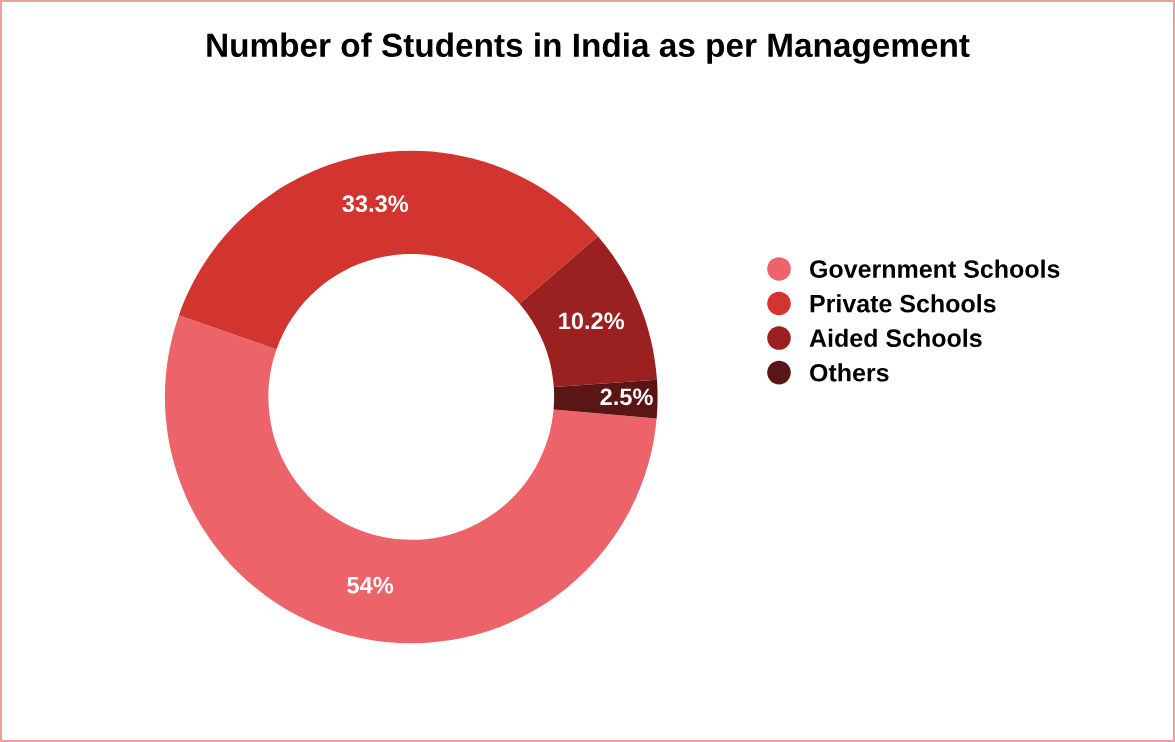 The width and height of the screenshot is (1175, 742). Describe the element at coordinates (592, 321) in the screenshot. I see `data-label: 10.2%` at that location.